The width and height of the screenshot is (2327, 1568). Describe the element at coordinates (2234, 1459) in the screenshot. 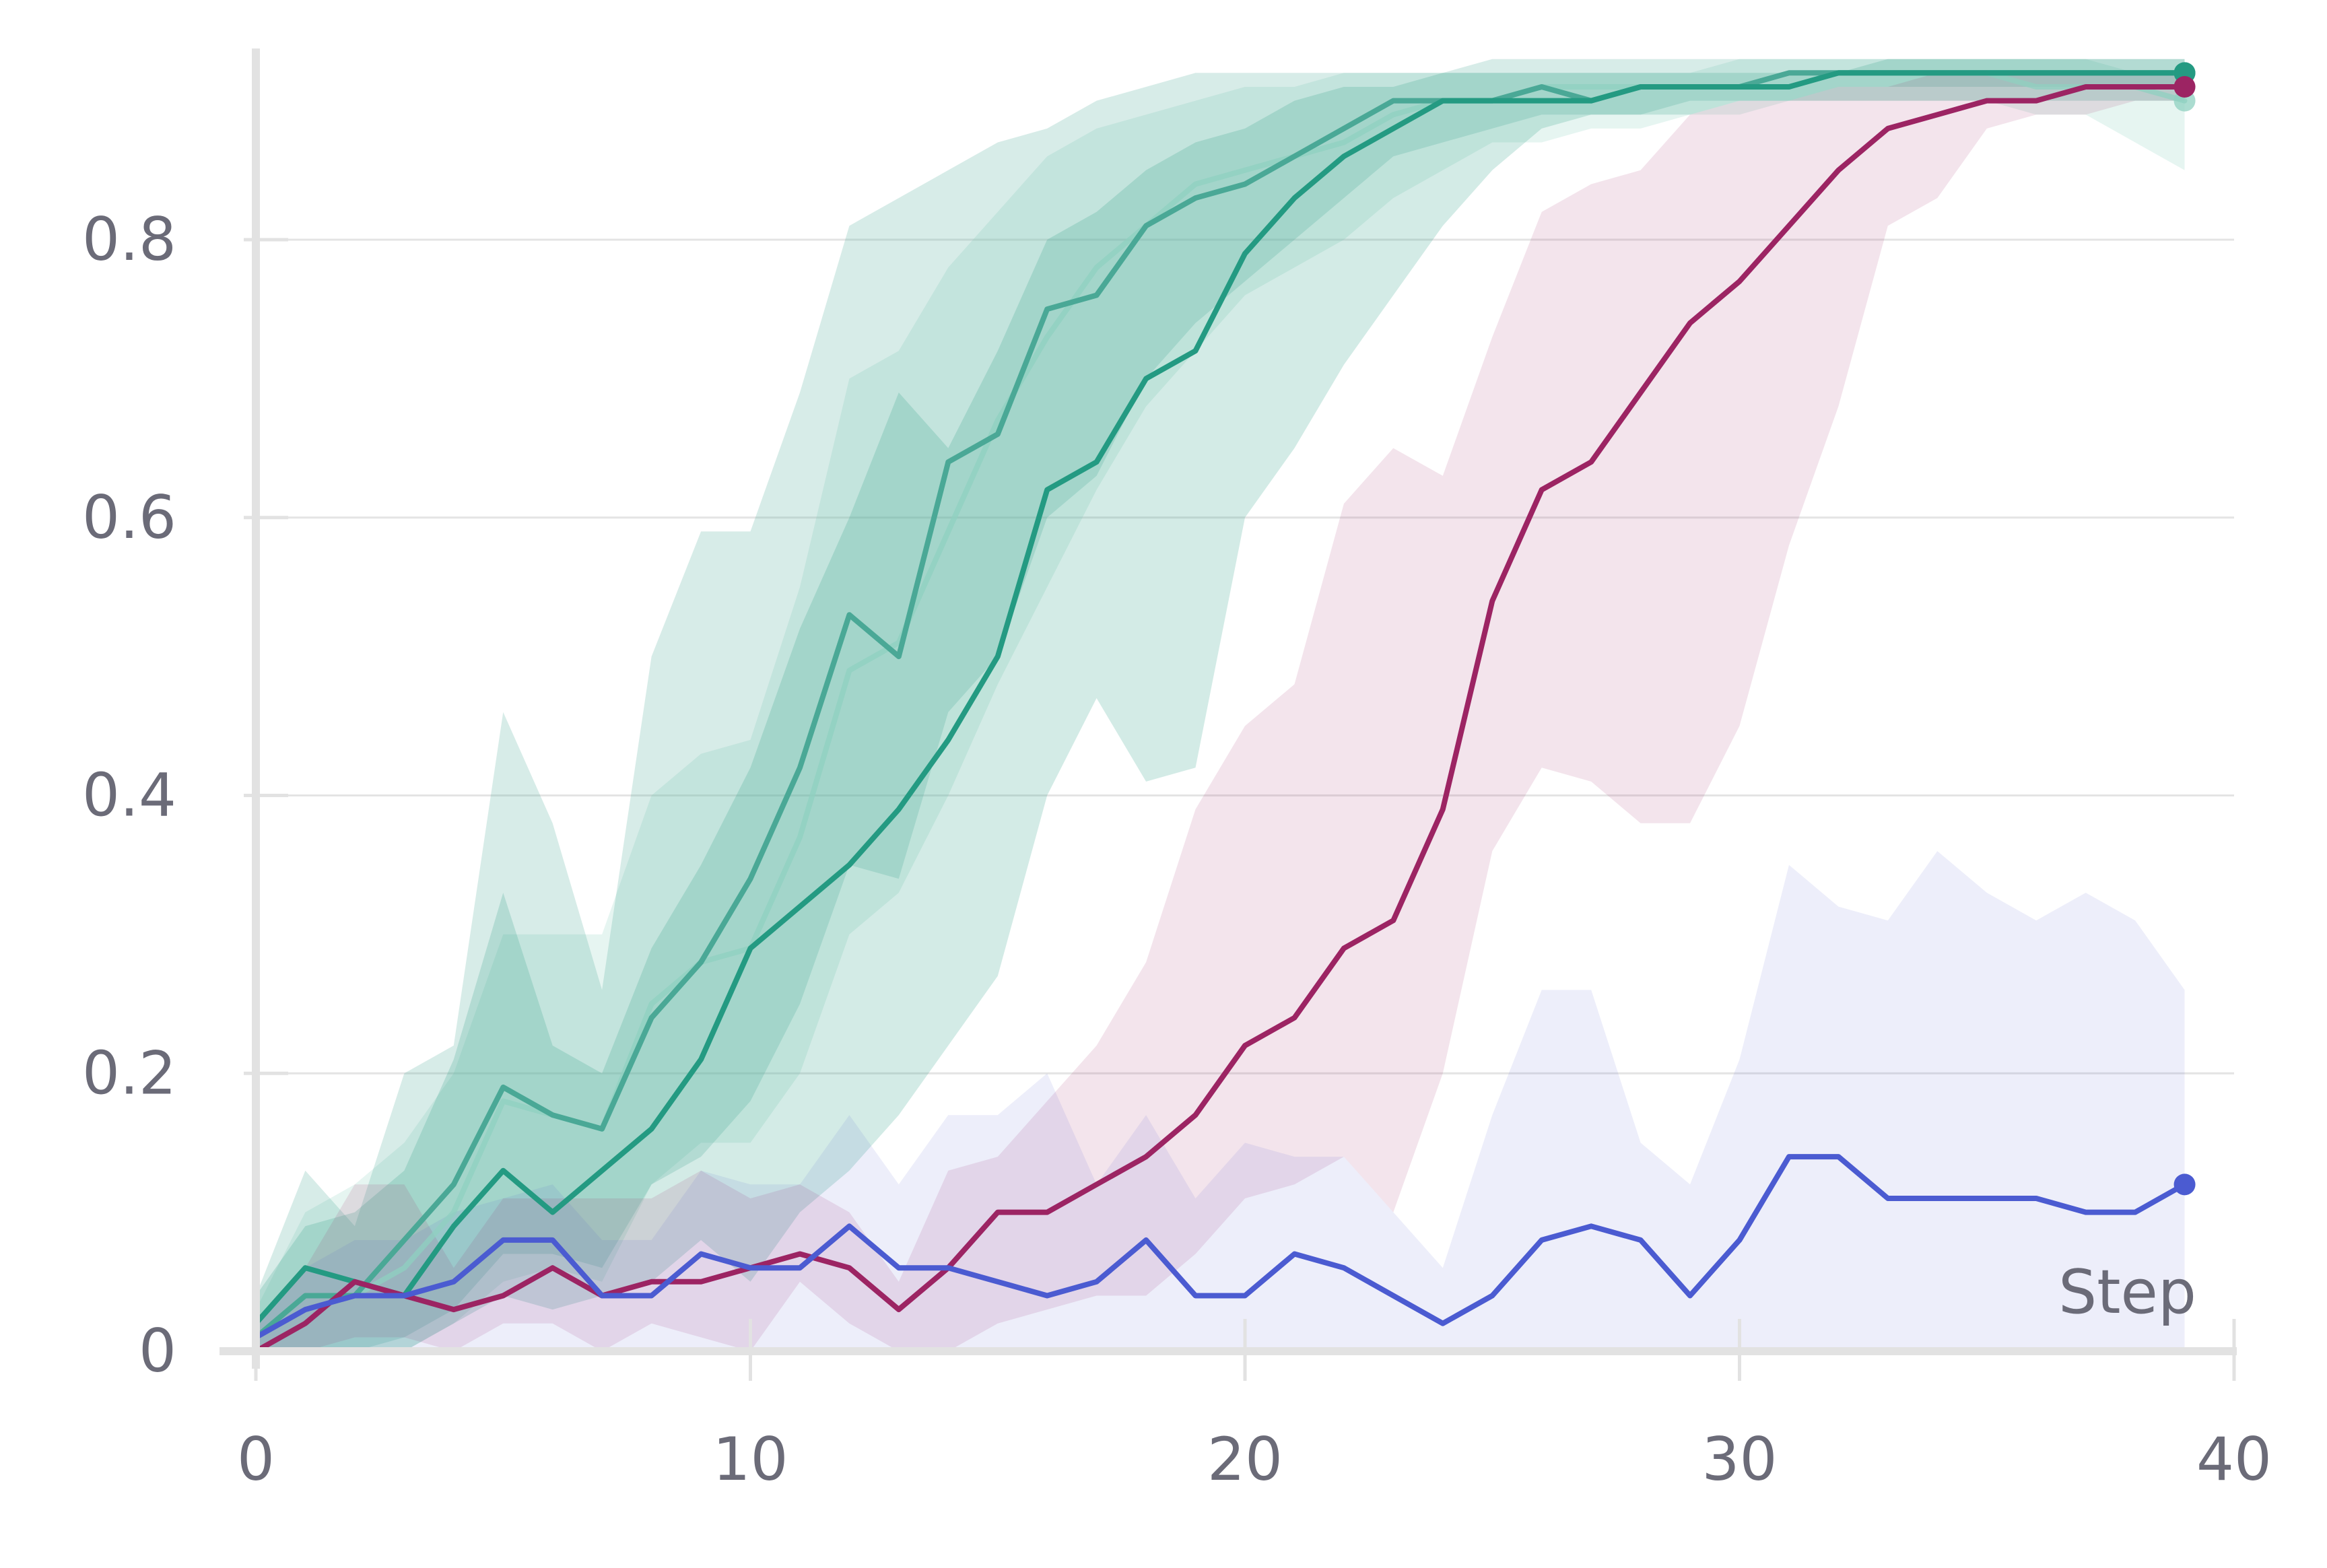

I see `x-tick-label: 40` at that location.